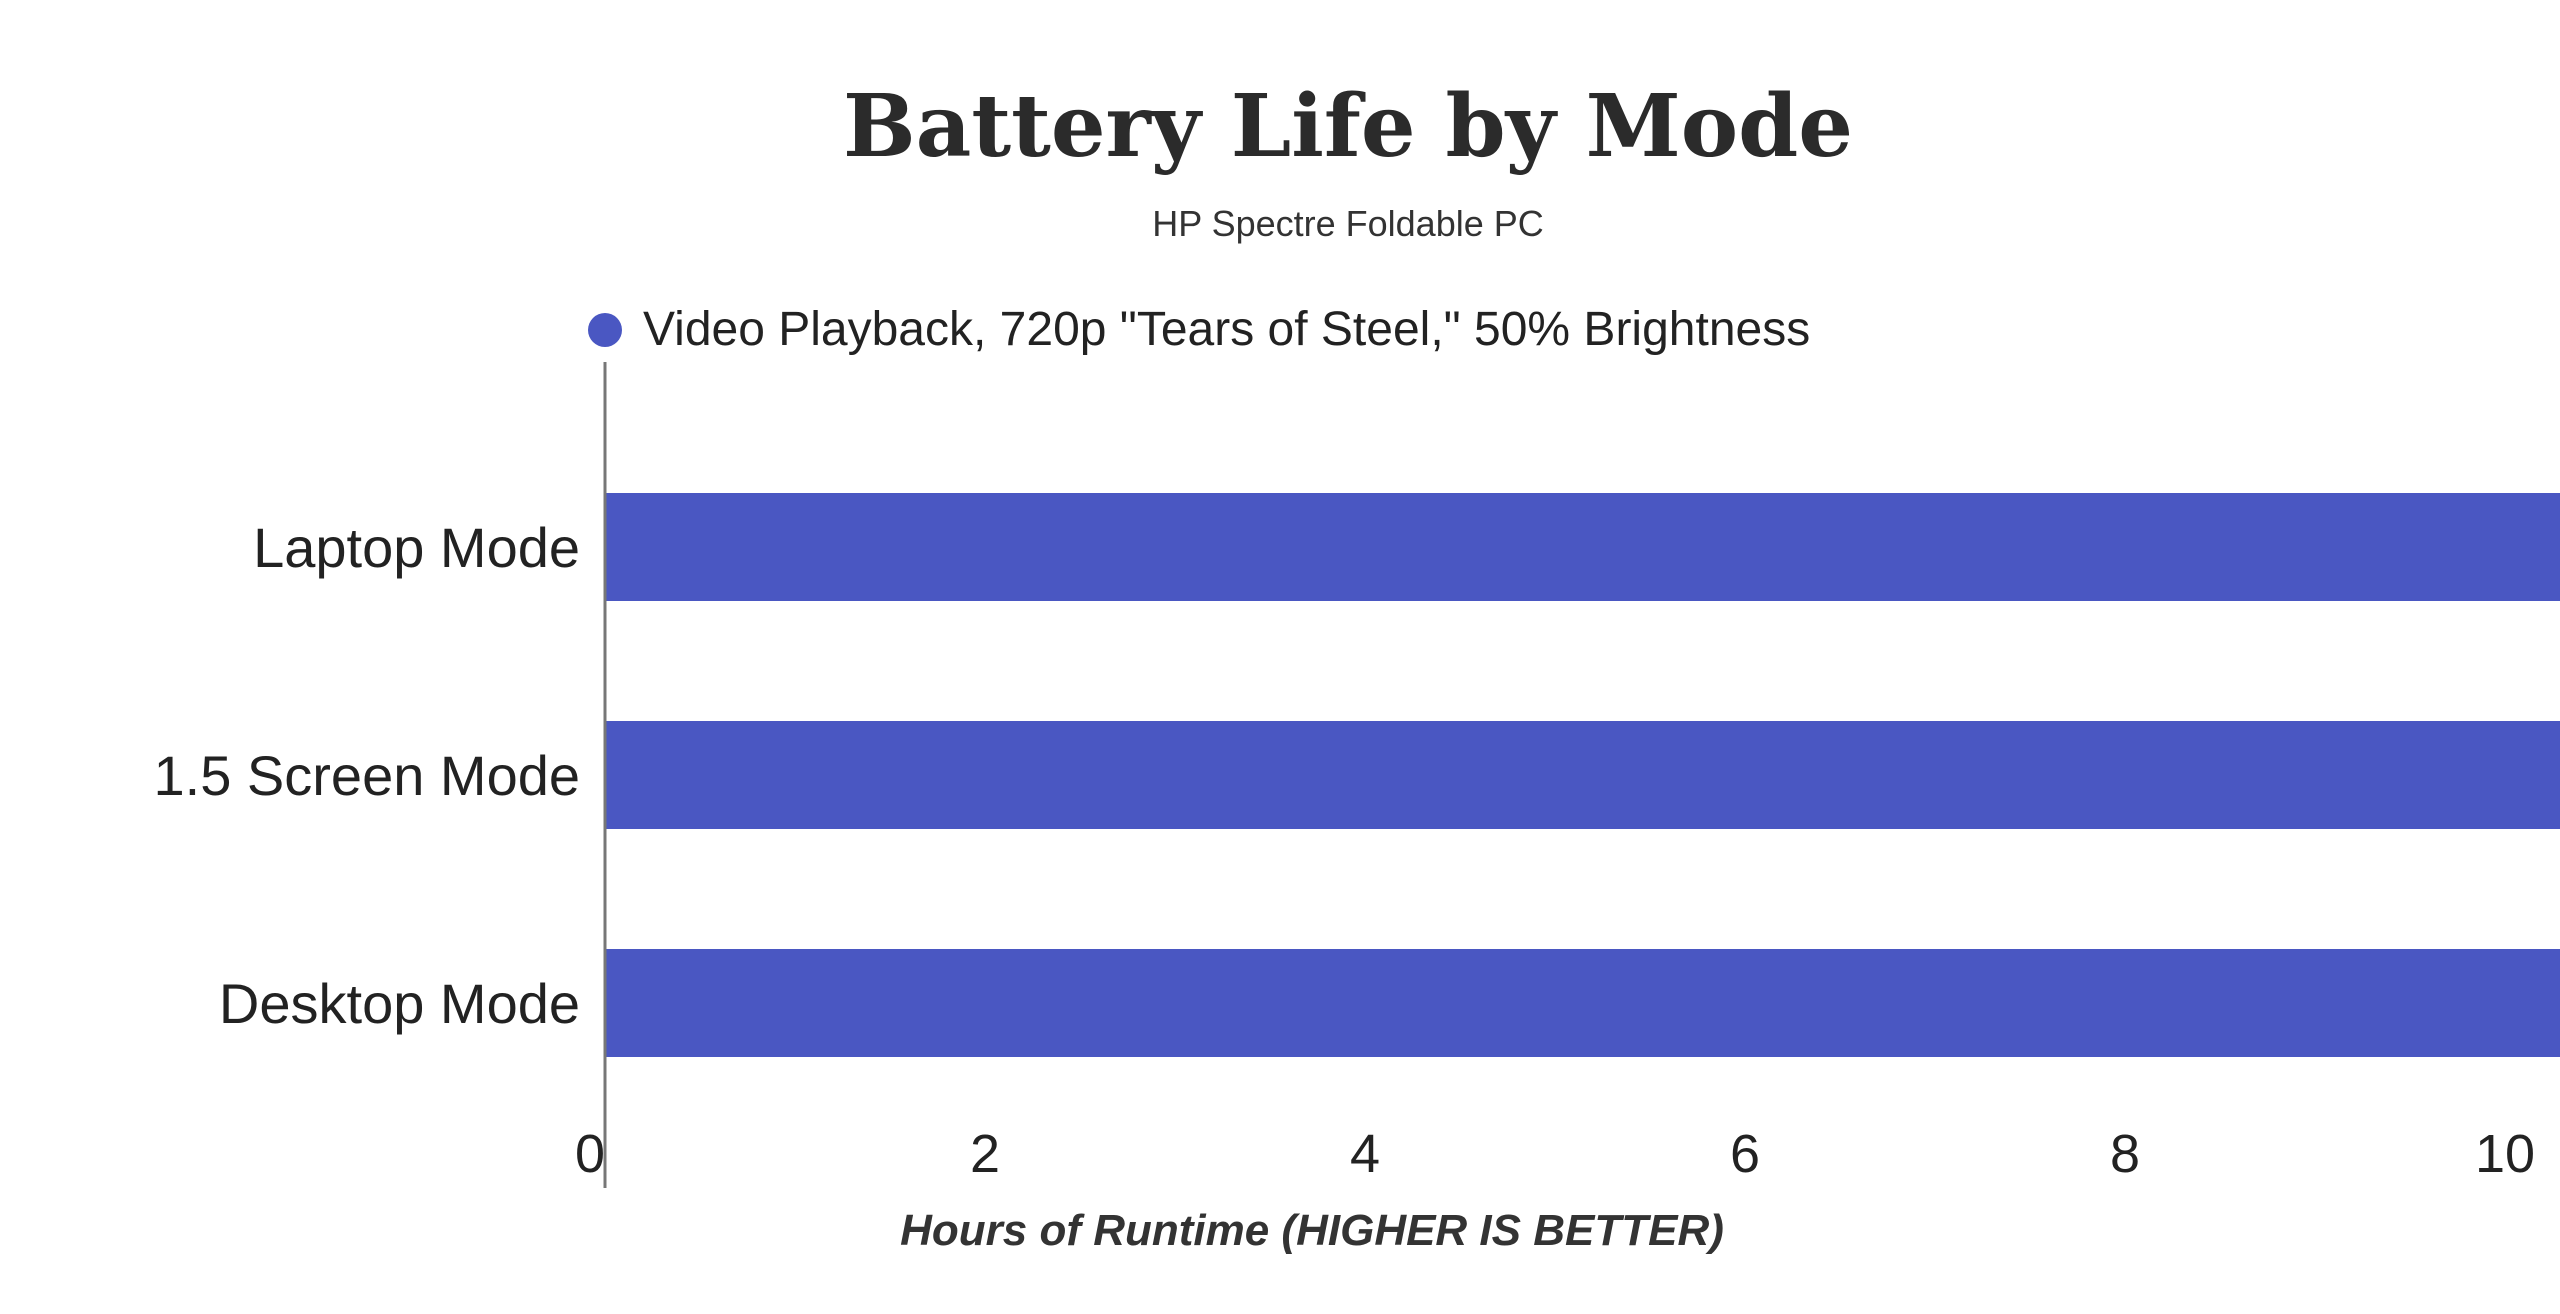  Describe the element at coordinates (1555, 1154) in the screenshot. I see `x-axis-ticks: 024681012141618` at that location.